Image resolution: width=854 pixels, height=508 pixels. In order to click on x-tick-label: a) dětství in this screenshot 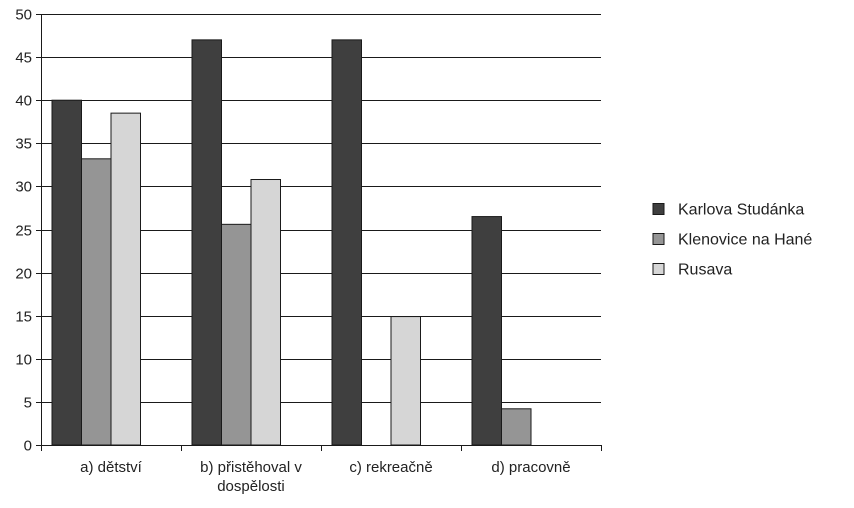, I will do `click(111, 467)`.